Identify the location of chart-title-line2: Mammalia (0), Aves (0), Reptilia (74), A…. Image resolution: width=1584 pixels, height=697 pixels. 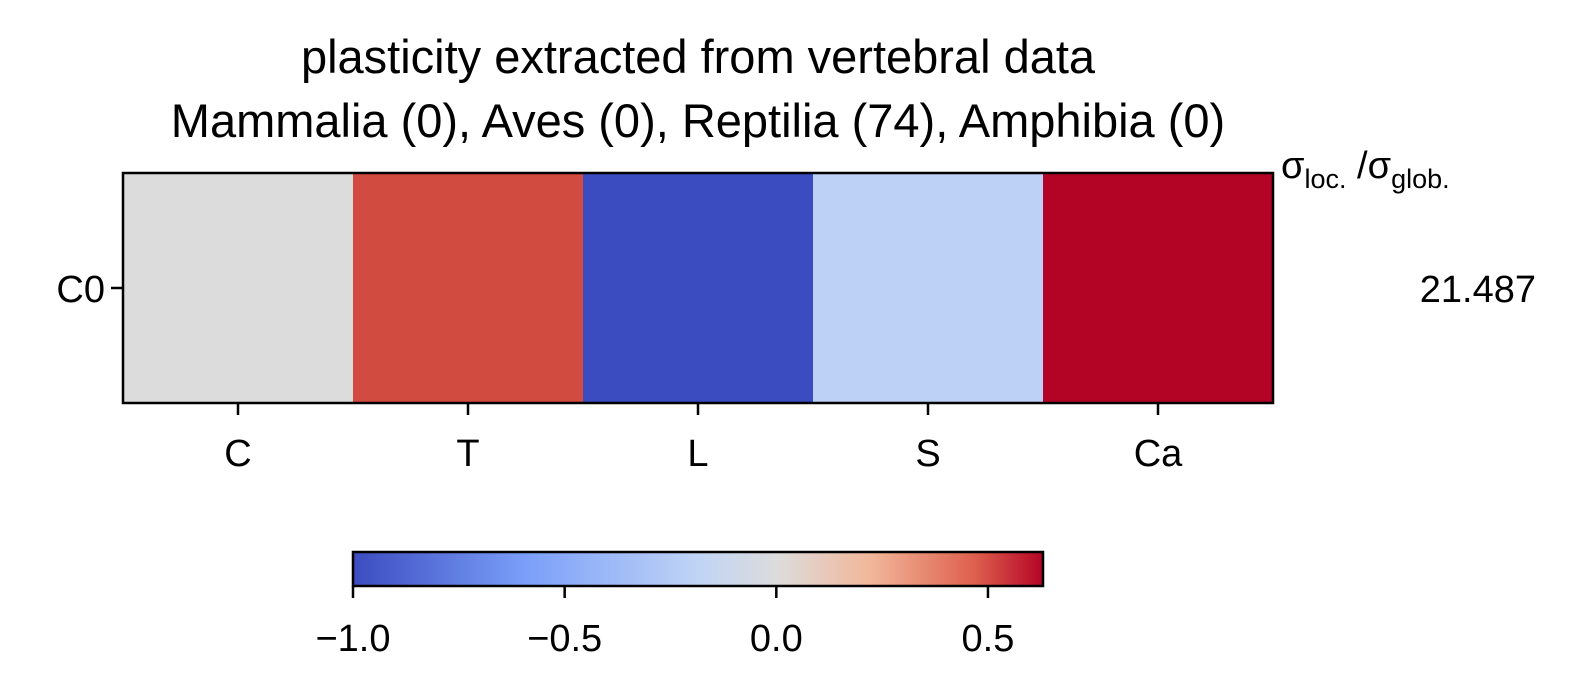
(698, 120).